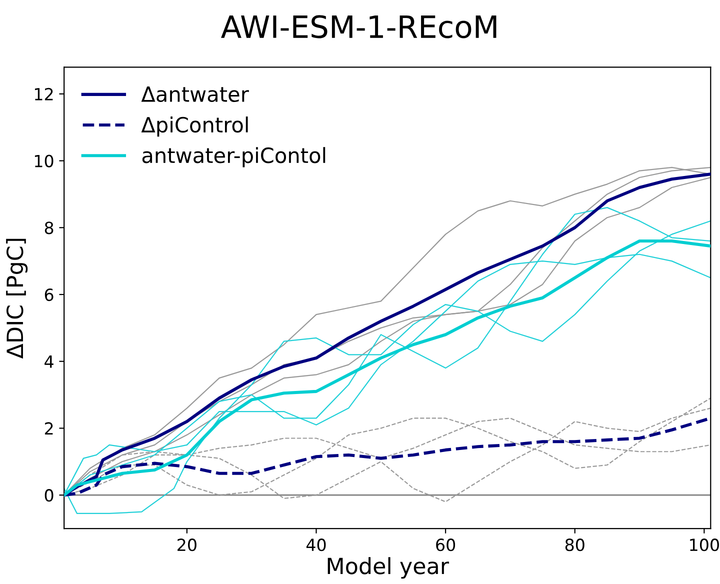 The image size is (720, 584). What do you see at coordinates (17, 298) in the screenshot?
I see `y-axis-title: ΔDIC [PgC]` at bounding box center [17, 298].